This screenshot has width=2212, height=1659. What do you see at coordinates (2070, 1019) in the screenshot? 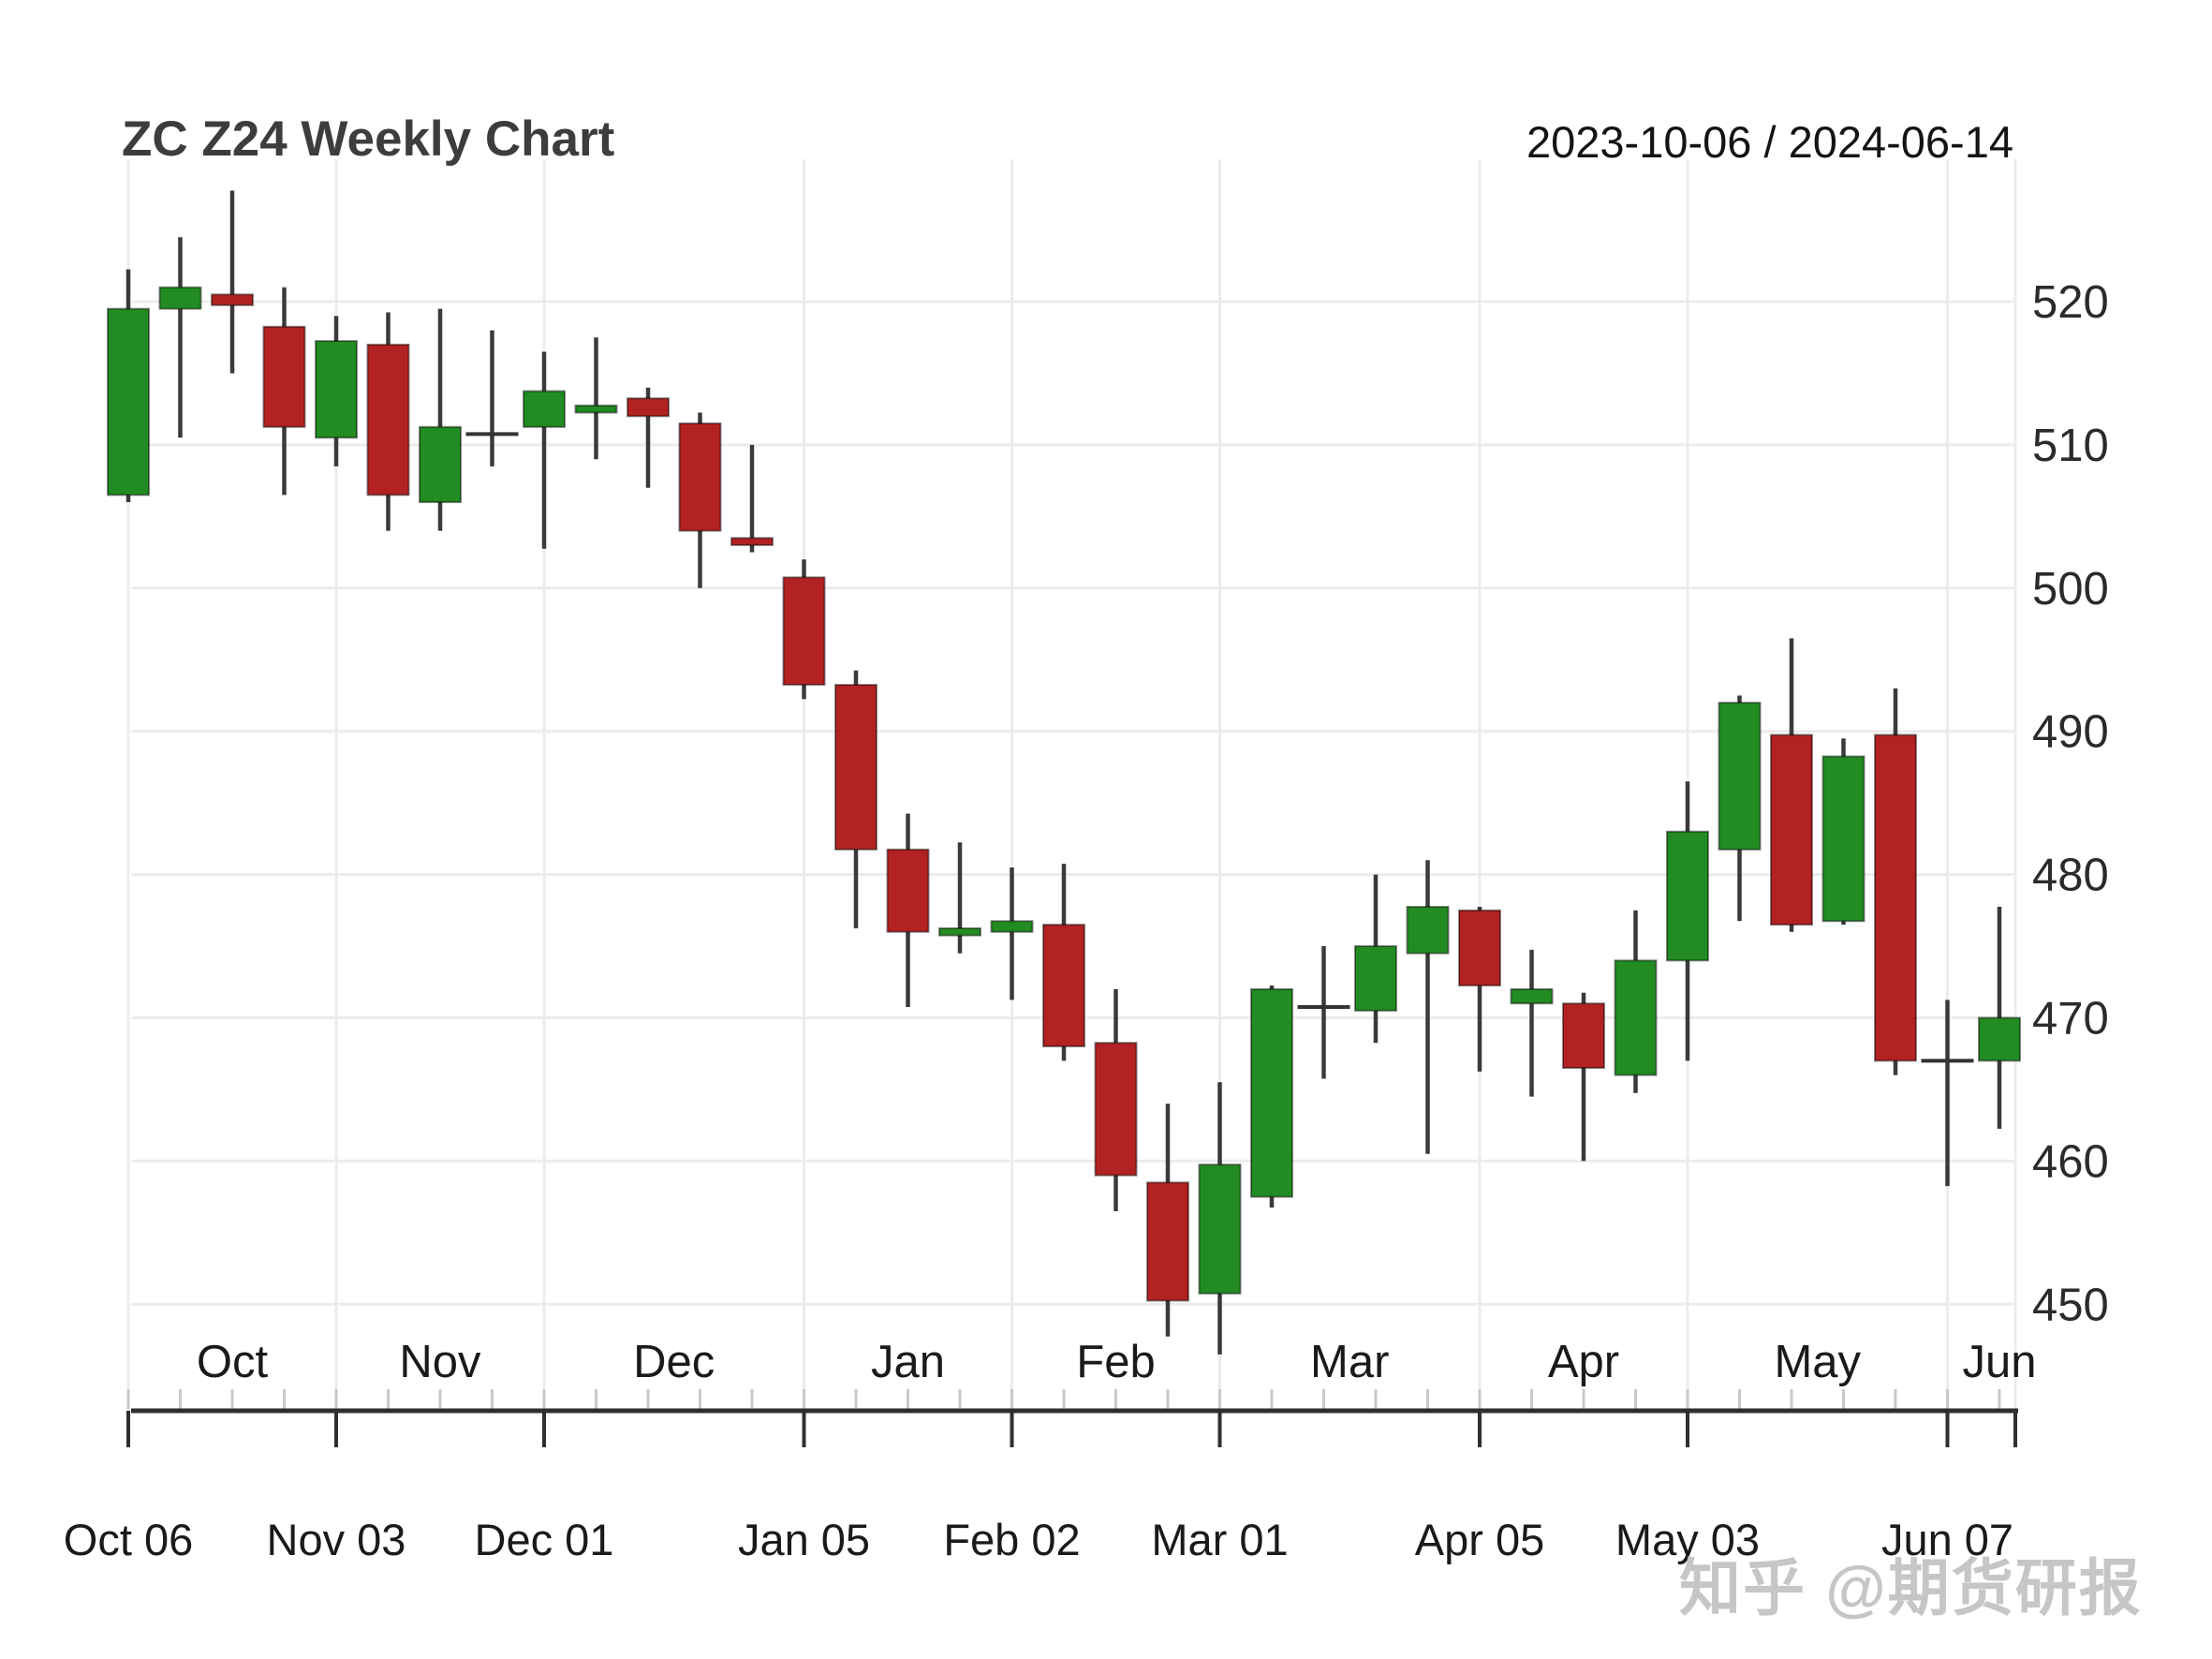
I see `y-axis-label: 470` at bounding box center [2070, 1019].